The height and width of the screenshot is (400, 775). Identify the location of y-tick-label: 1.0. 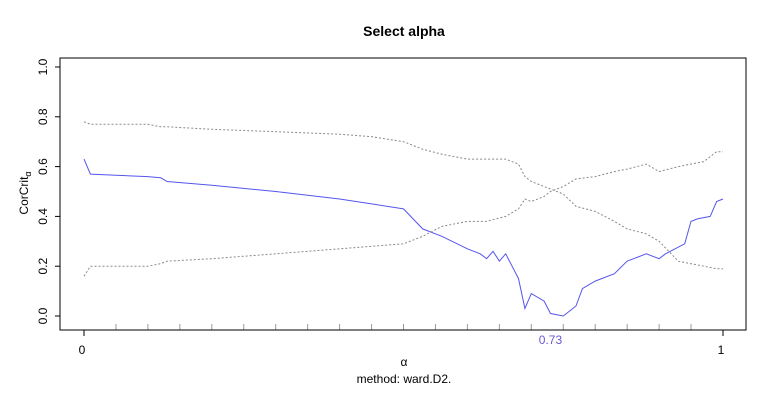
(43, 66).